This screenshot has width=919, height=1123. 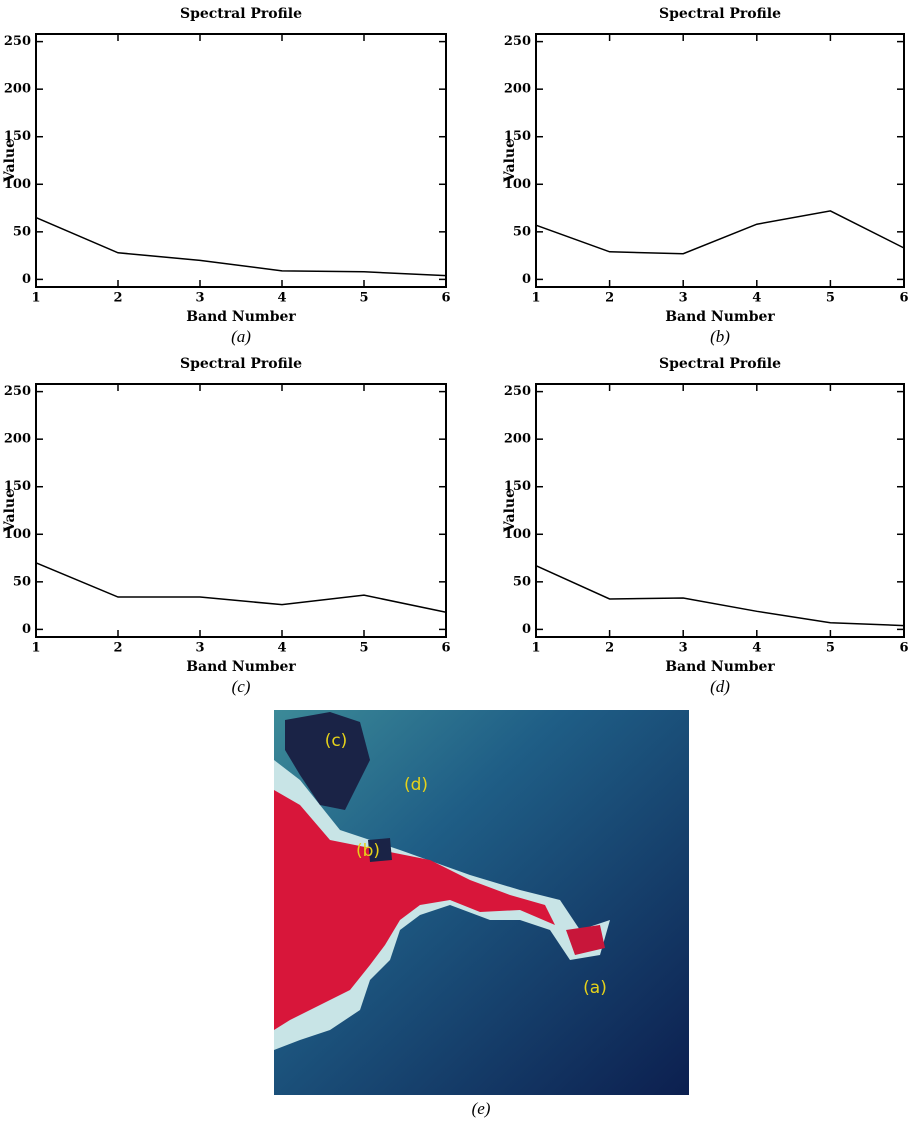 What do you see at coordinates (595, 988) in the screenshot?
I see `image-label: (a)` at bounding box center [595, 988].